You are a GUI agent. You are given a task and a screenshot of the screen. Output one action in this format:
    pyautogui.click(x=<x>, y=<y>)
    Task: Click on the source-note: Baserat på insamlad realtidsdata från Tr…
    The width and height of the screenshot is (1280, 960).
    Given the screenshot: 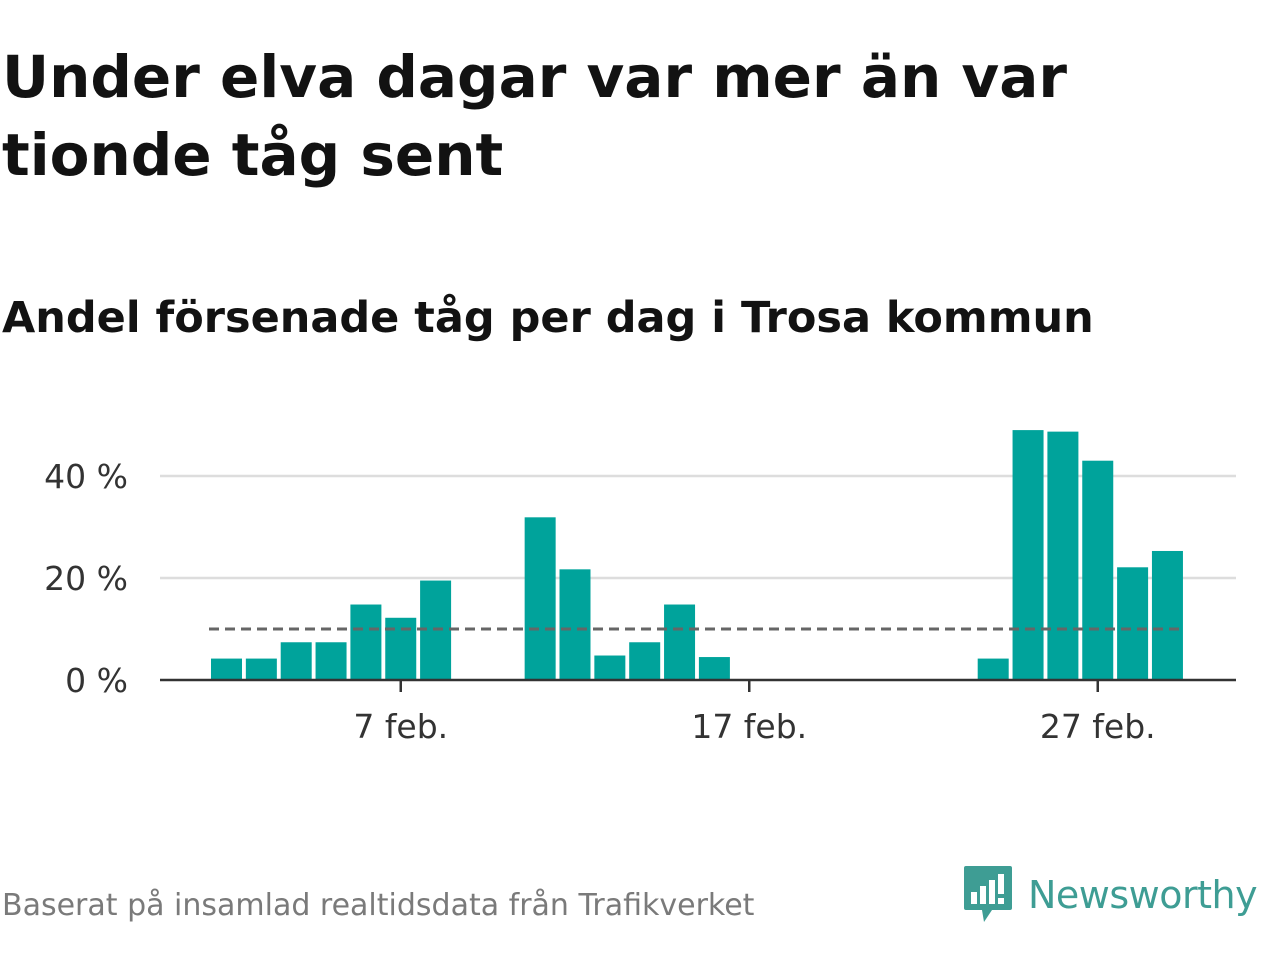 What is the action you would take?
    pyautogui.click(x=378, y=905)
    